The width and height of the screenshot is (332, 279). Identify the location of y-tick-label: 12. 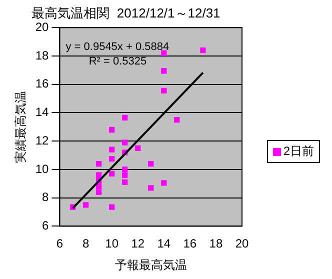
(42, 140).